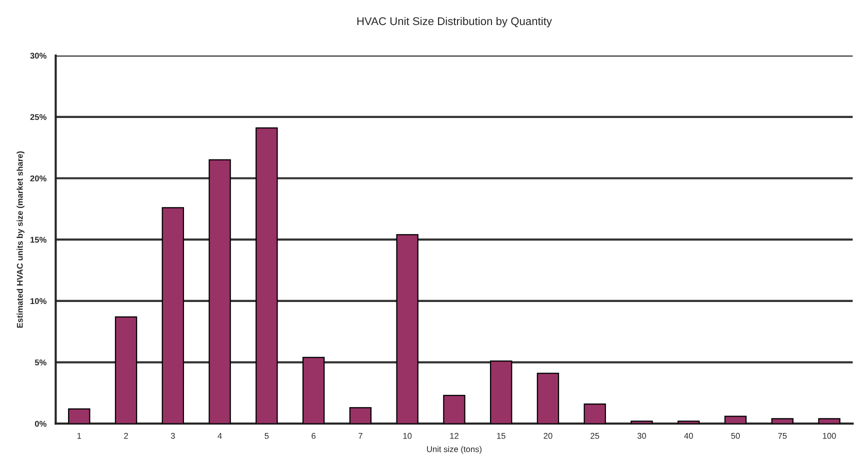 The height and width of the screenshot is (463, 857). I want to click on chart-title: HVAC Unit Size Distribution by Quantity, so click(454, 22).